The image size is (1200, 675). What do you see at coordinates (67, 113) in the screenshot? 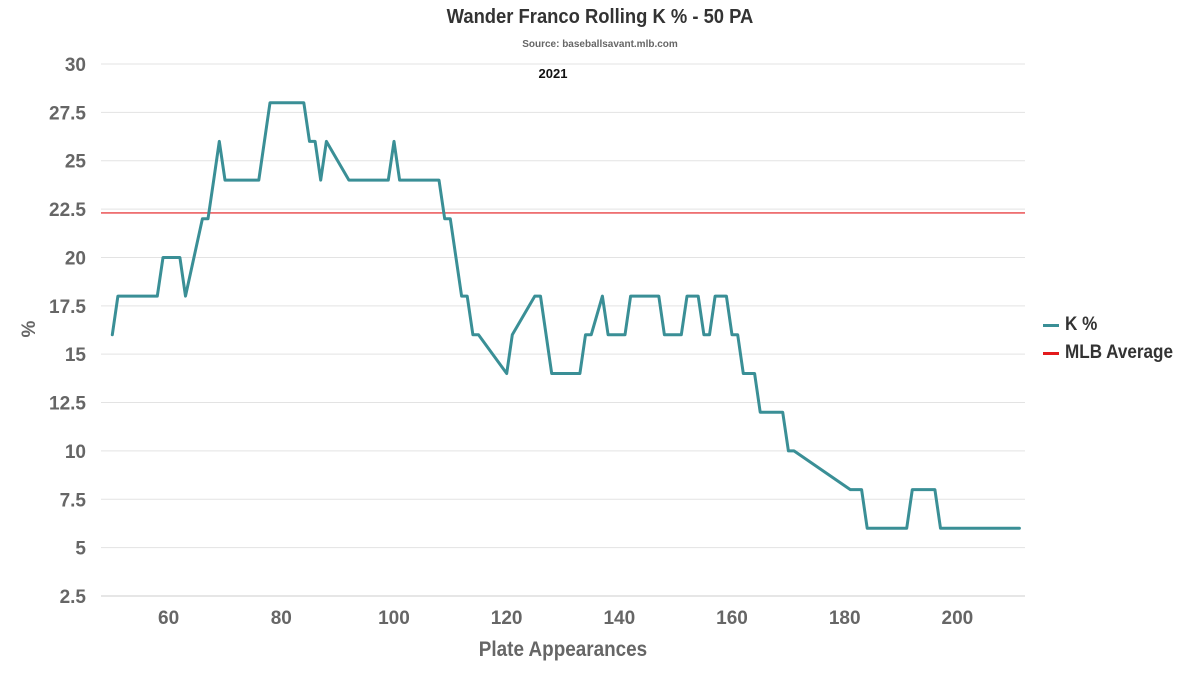
I see `y-tick-label: 27.5` at bounding box center [67, 113].